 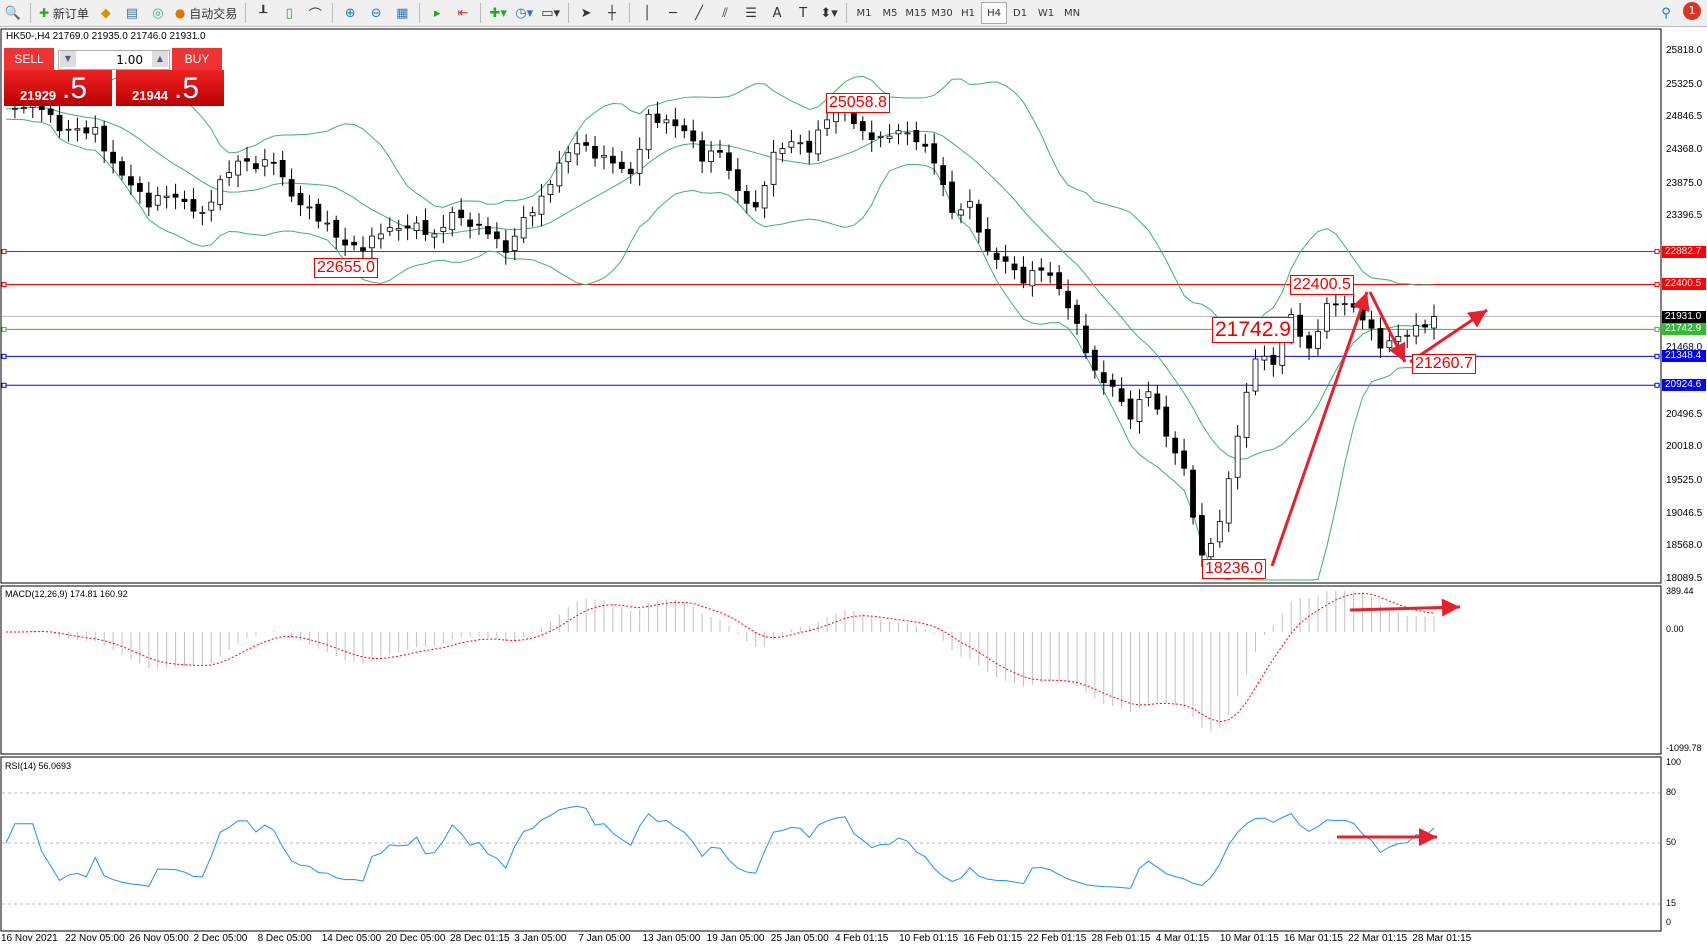 What do you see at coordinates (864, 13) in the screenshot?
I see `timeframe-m1: M1` at bounding box center [864, 13].